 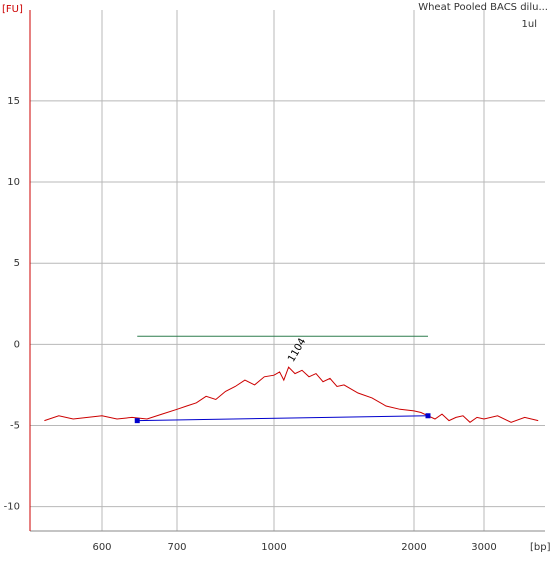 I want to click on y-tick-label: -5, so click(x=15, y=426).